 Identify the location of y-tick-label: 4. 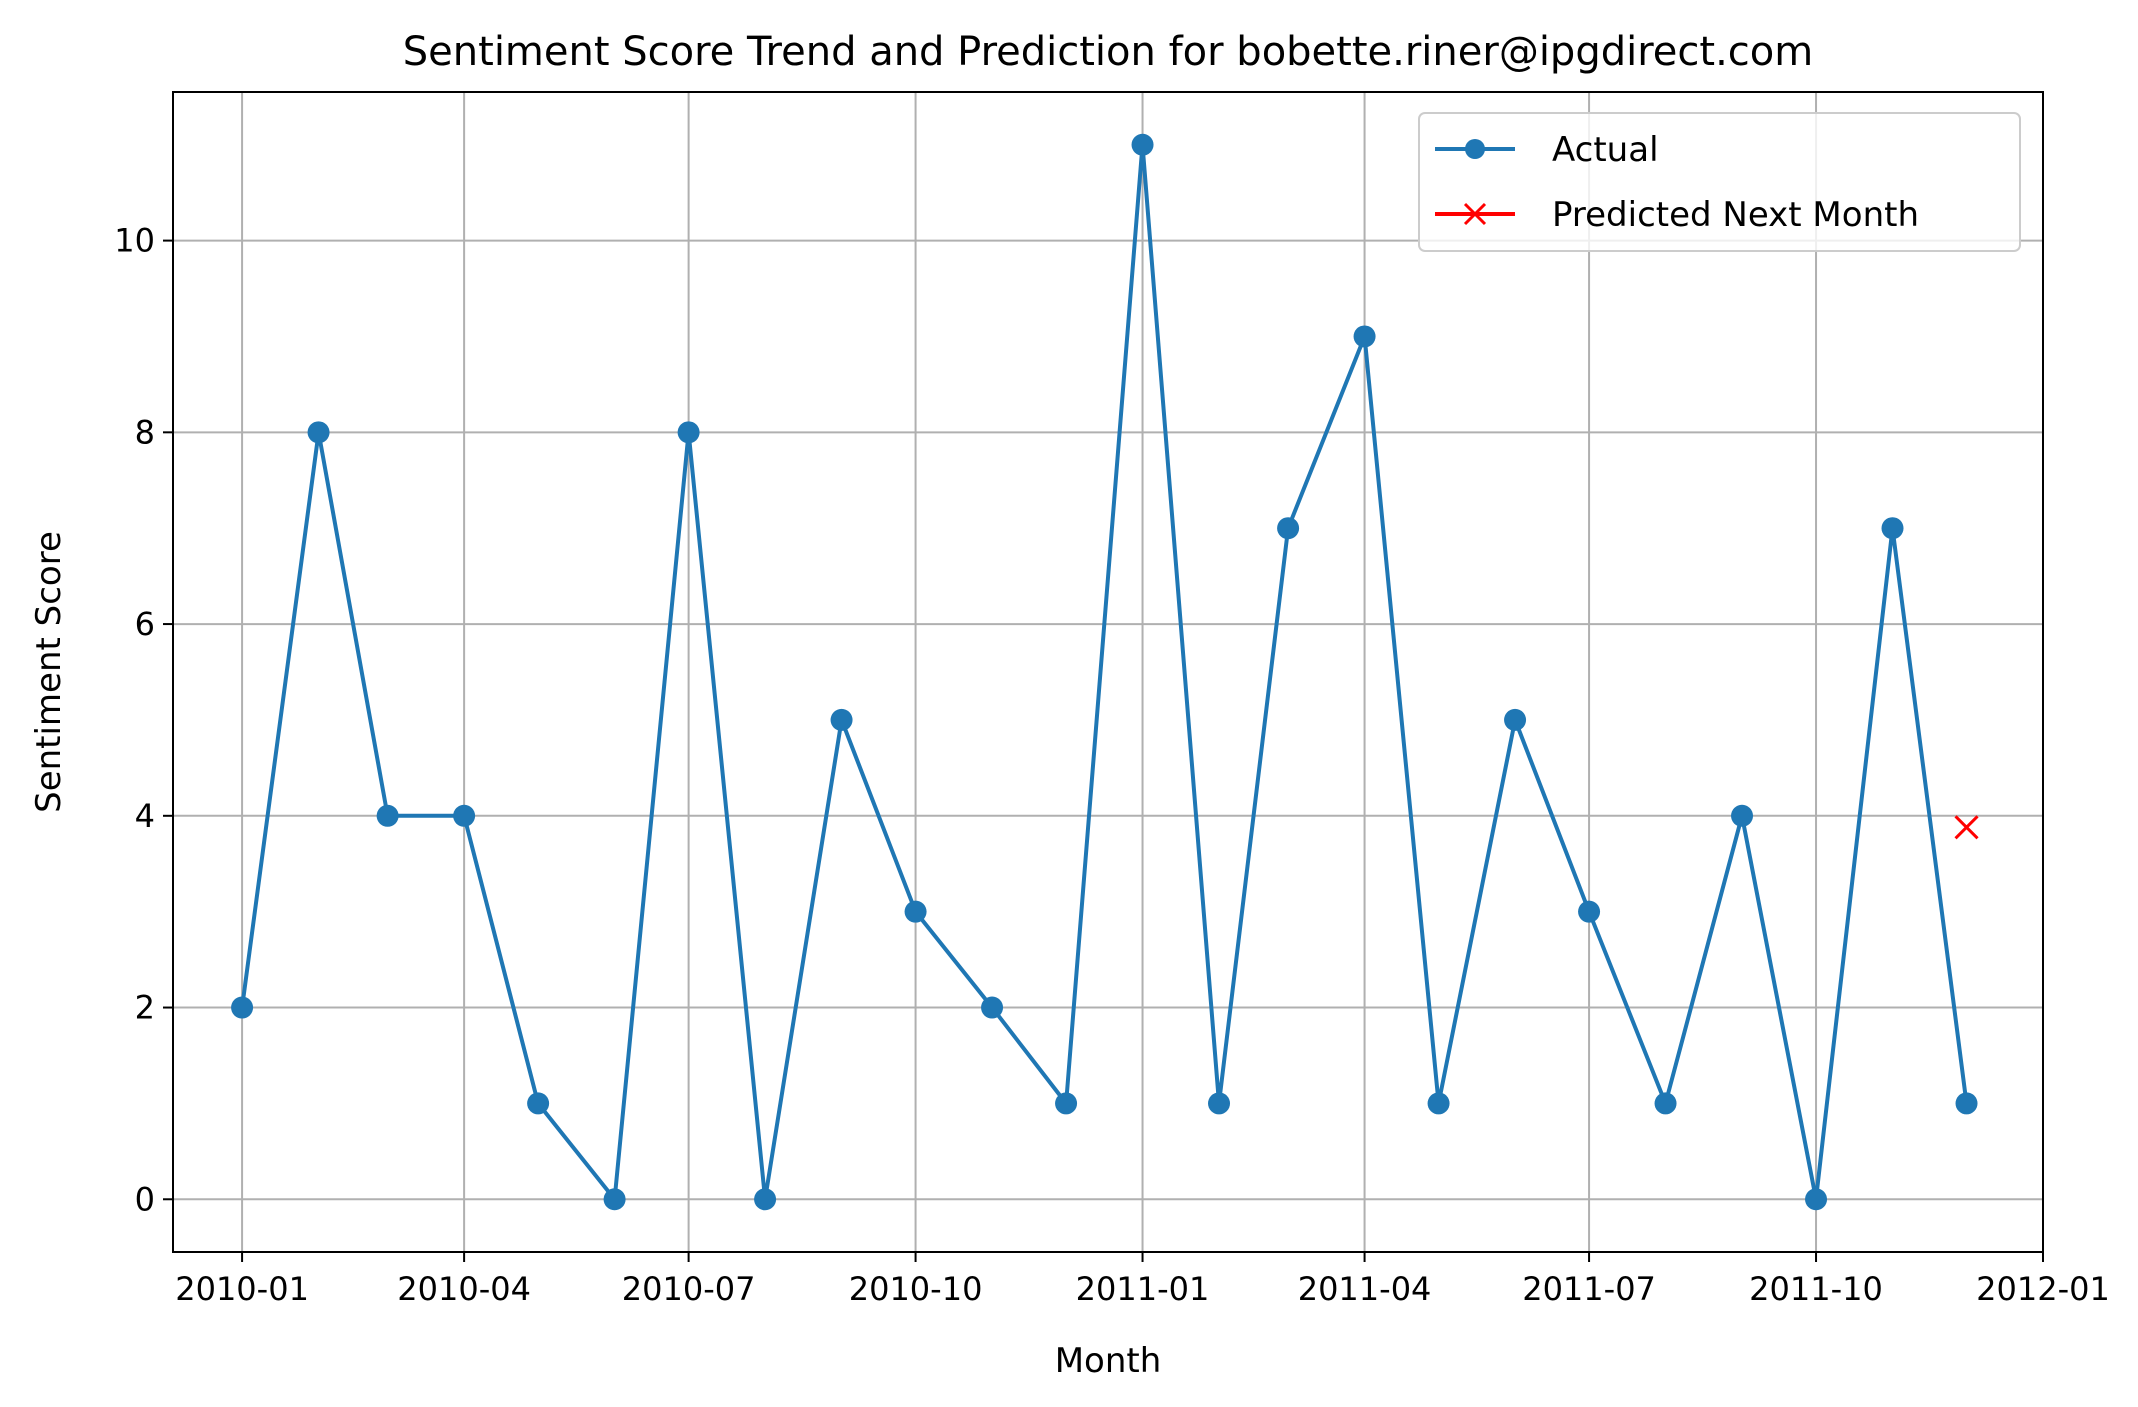
(145, 816).